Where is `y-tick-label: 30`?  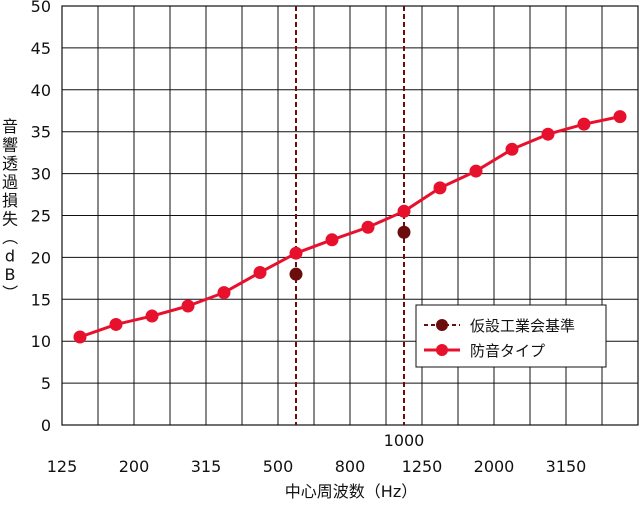 y-tick-label: 30 is located at coordinates (41, 174).